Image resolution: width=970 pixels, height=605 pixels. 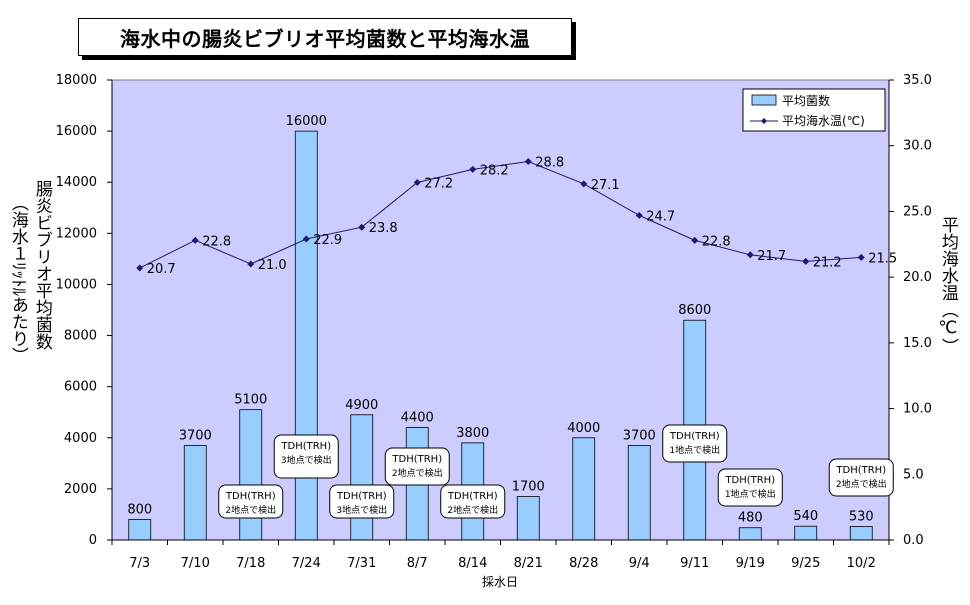 What do you see at coordinates (861, 563) in the screenshot?
I see `x-tick-label: 10/2` at bounding box center [861, 563].